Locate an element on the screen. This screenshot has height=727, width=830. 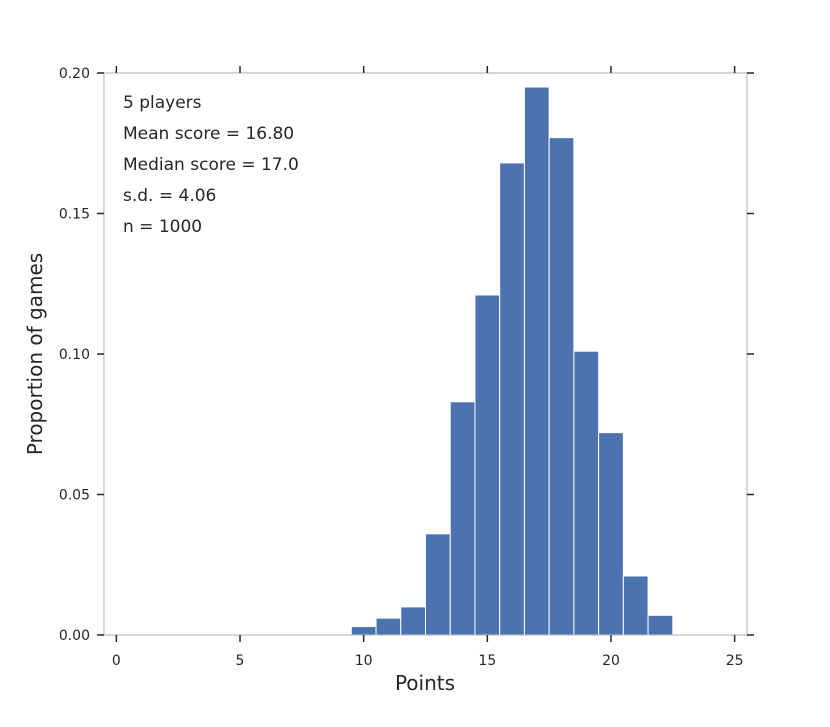
y-tick-label-3: 0.15 is located at coordinates (74, 215).